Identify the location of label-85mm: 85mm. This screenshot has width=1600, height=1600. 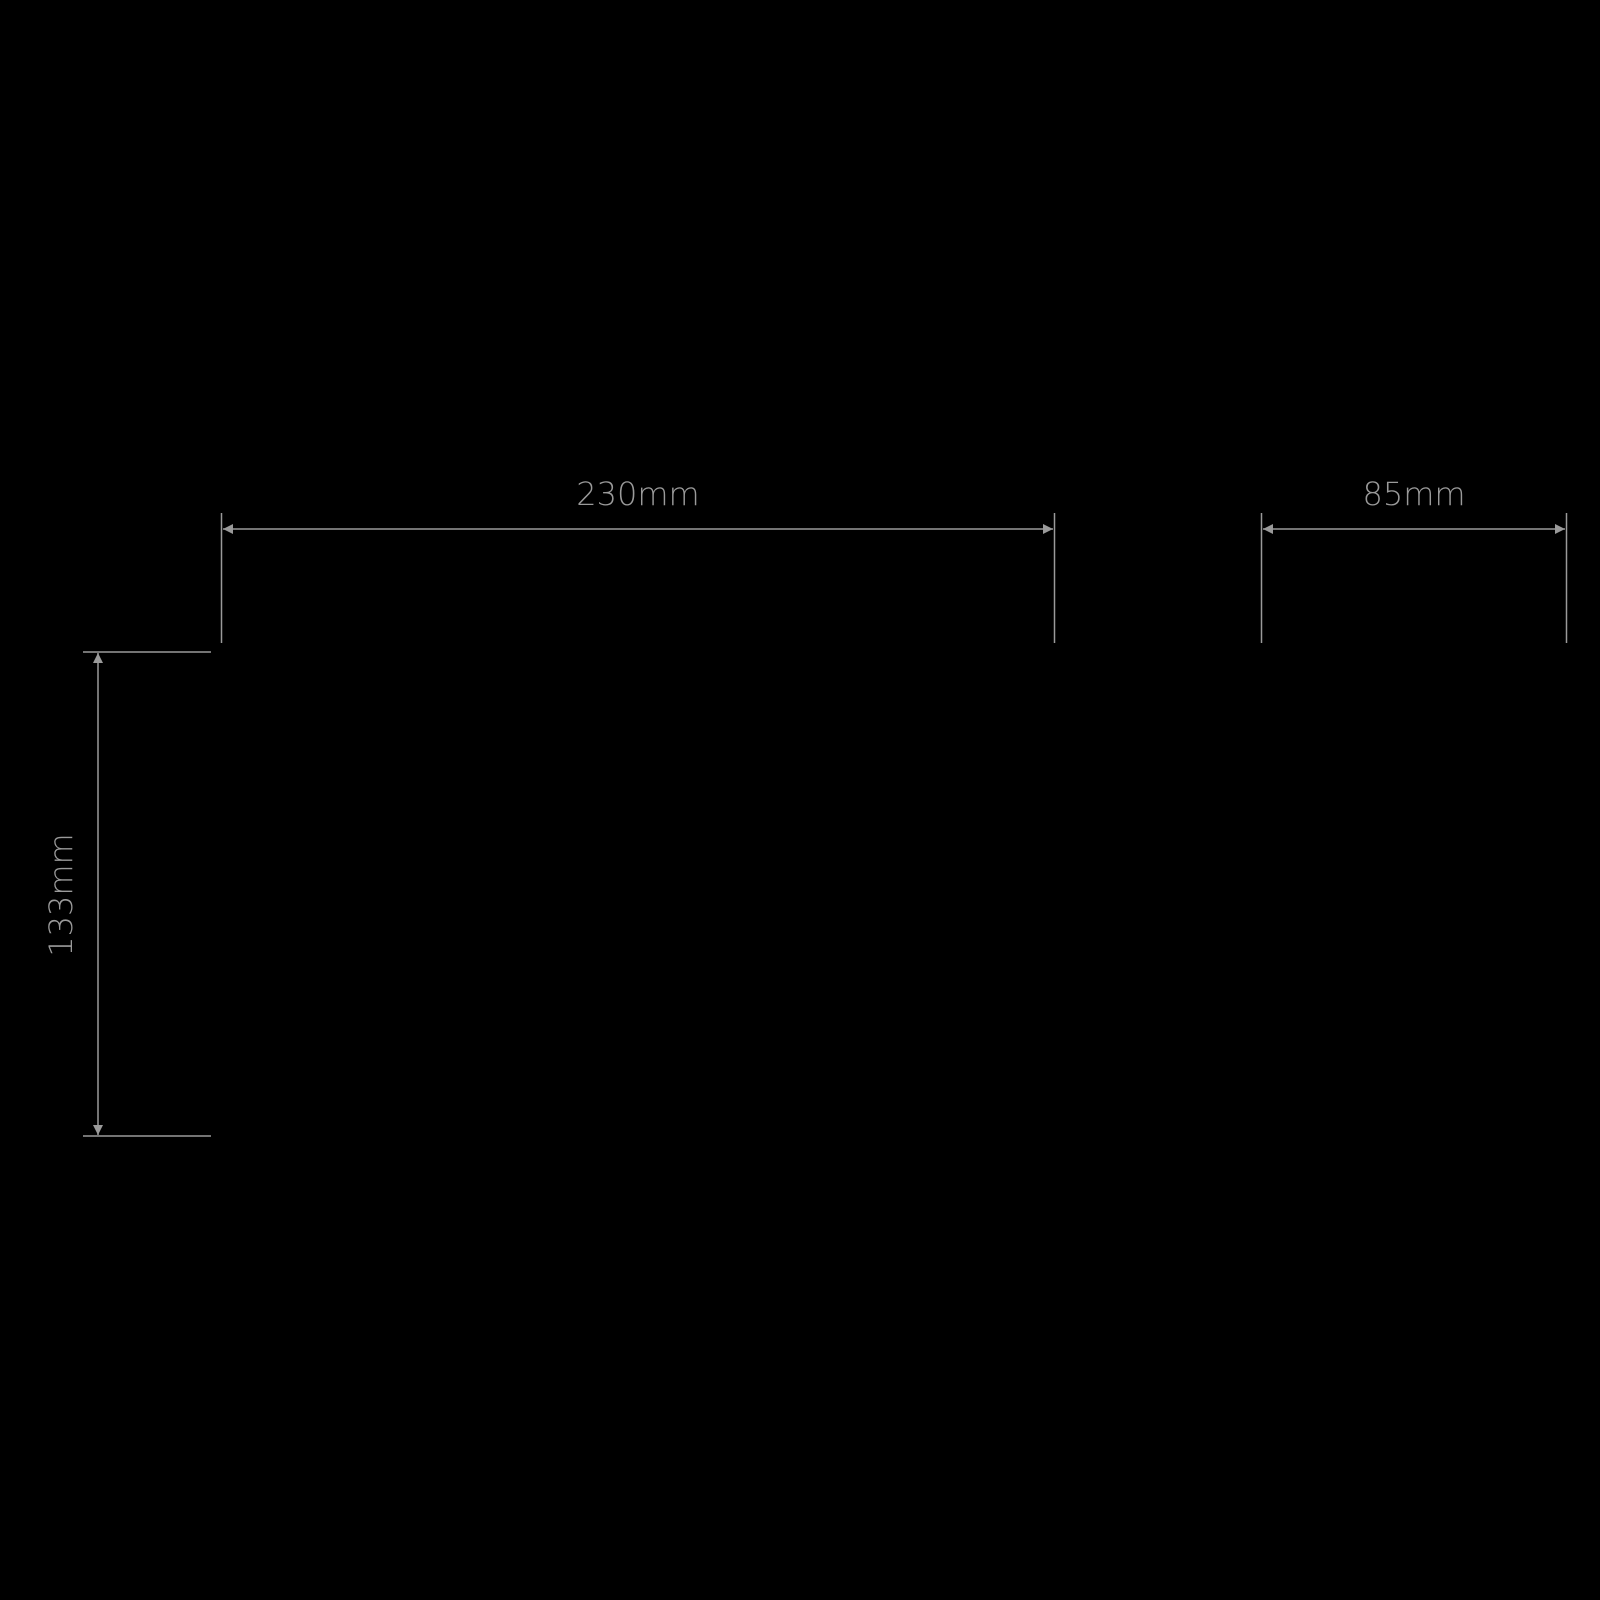
(1413, 494).